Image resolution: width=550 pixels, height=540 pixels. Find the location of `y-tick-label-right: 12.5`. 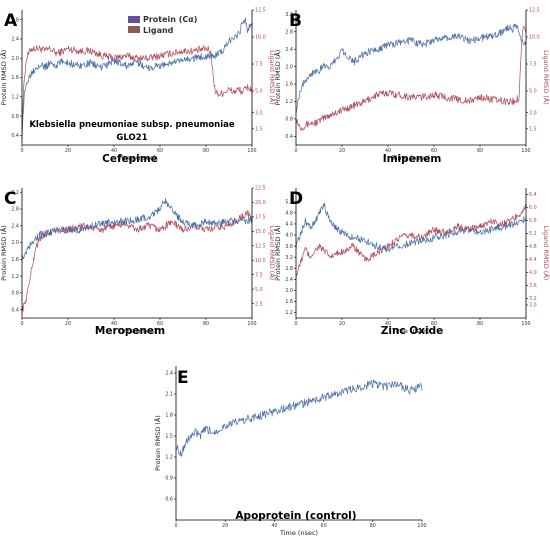

y-tick-label-right: 12.5 is located at coordinates (534, 11).